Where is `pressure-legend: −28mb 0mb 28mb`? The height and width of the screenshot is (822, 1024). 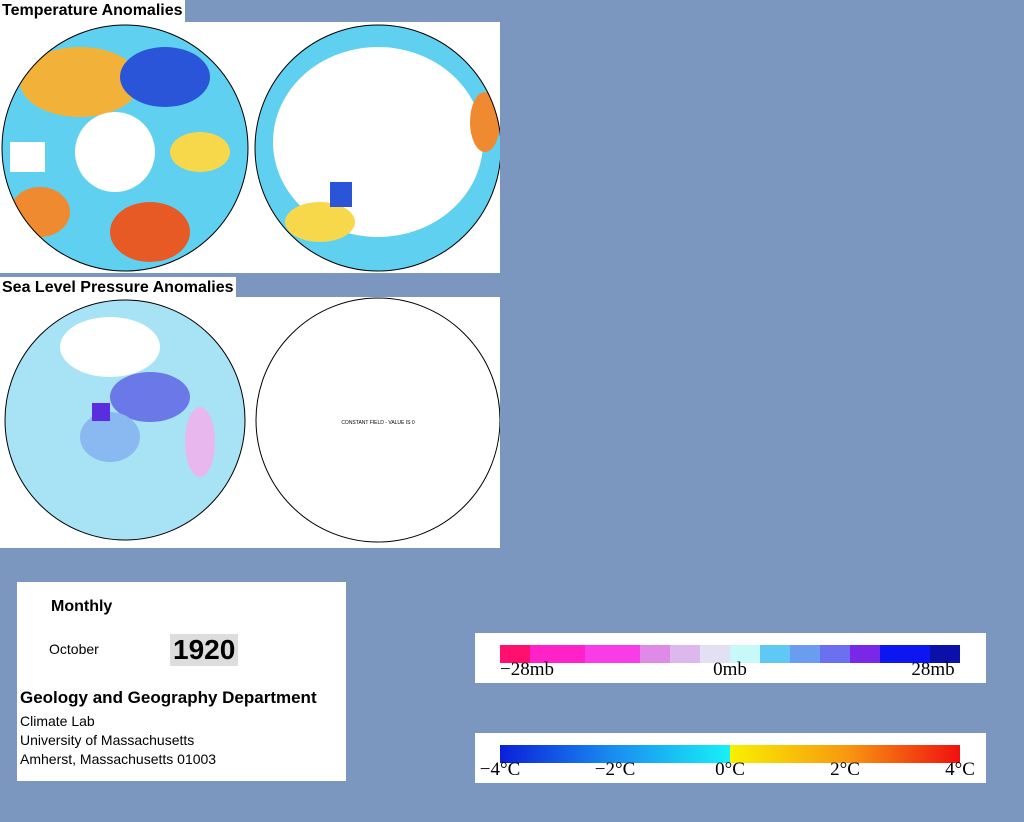
pressure-legend: −28mb 0mb 28mb is located at coordinates (730, 658).